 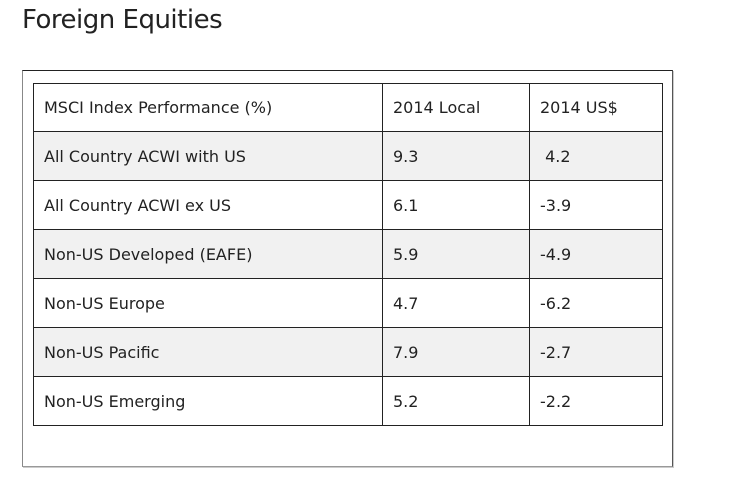 What do you see at coordinates (208, 352) in the screenshot?
I see `index-name-cell: Non-US Pacific` at bounding box center [208, 352].